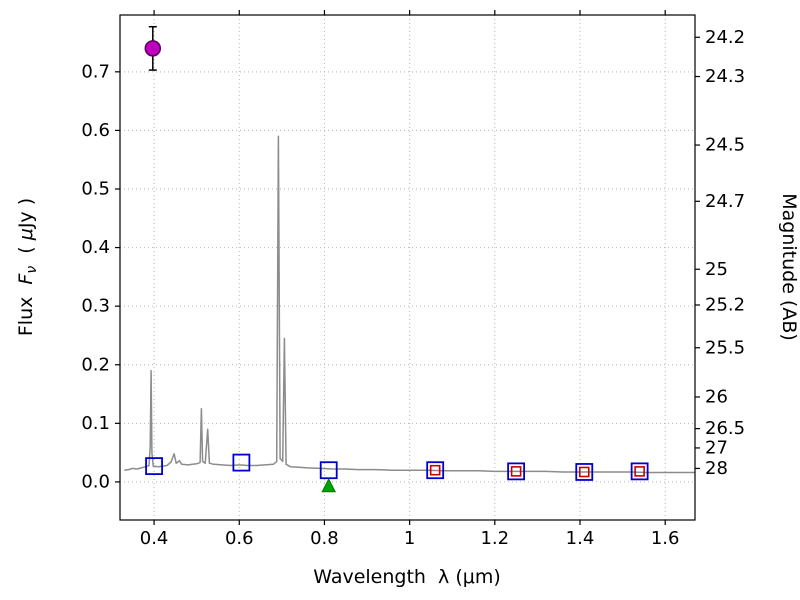 The width and height of the screenshot is (800, 600). What do you see at coordinates (95, 423) in the screenshot?
I see `y-tick-label-left: 0.1` at bounding box center [95, 423].